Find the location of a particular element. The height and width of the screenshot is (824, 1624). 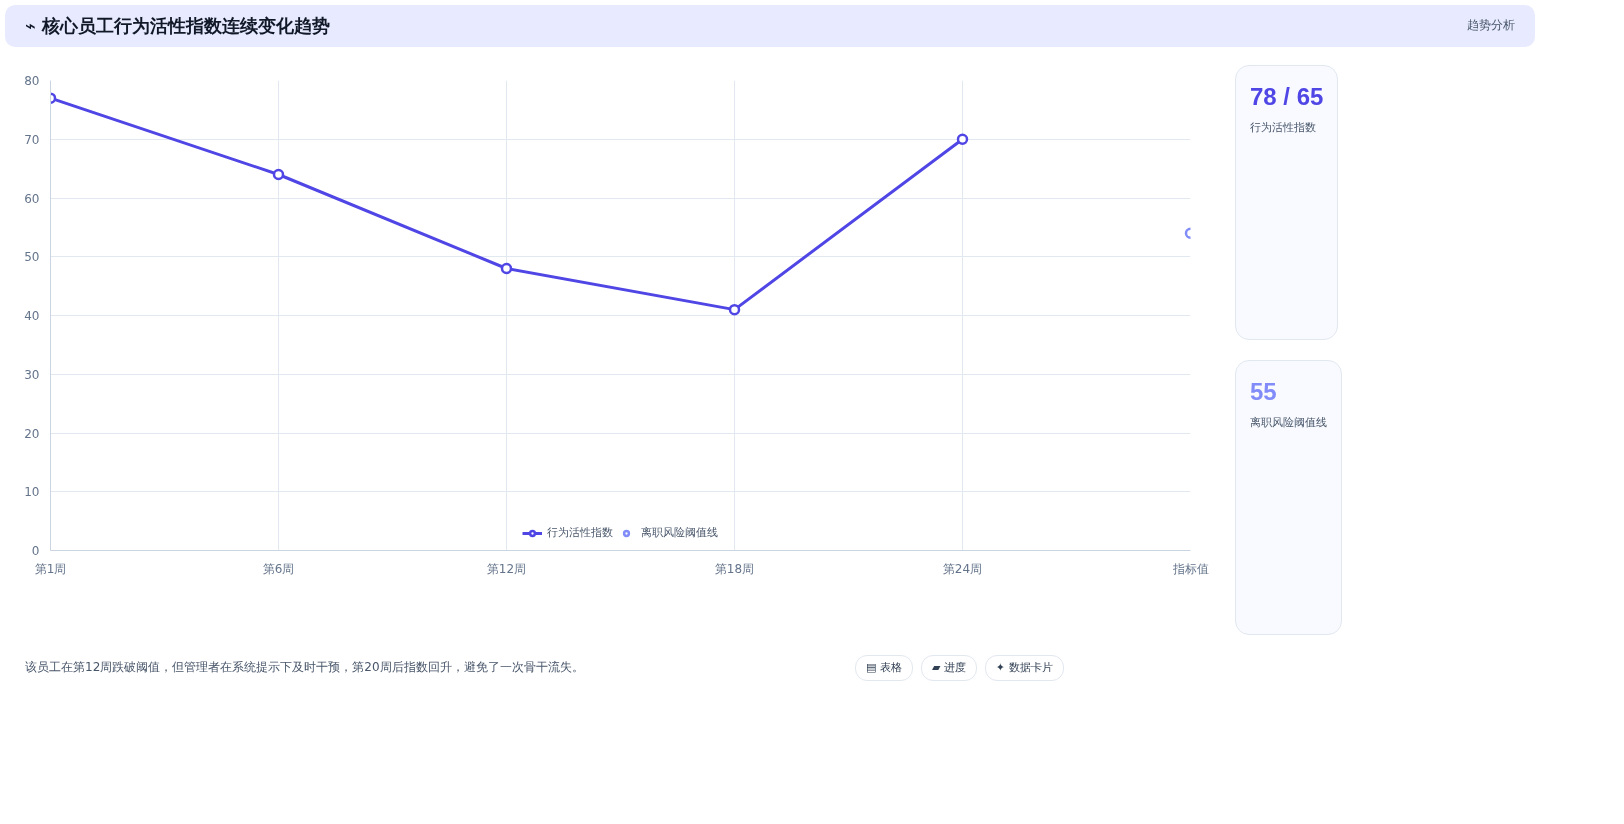

text: ✦ 数据卡片 is located at coordinates (1024, 668).